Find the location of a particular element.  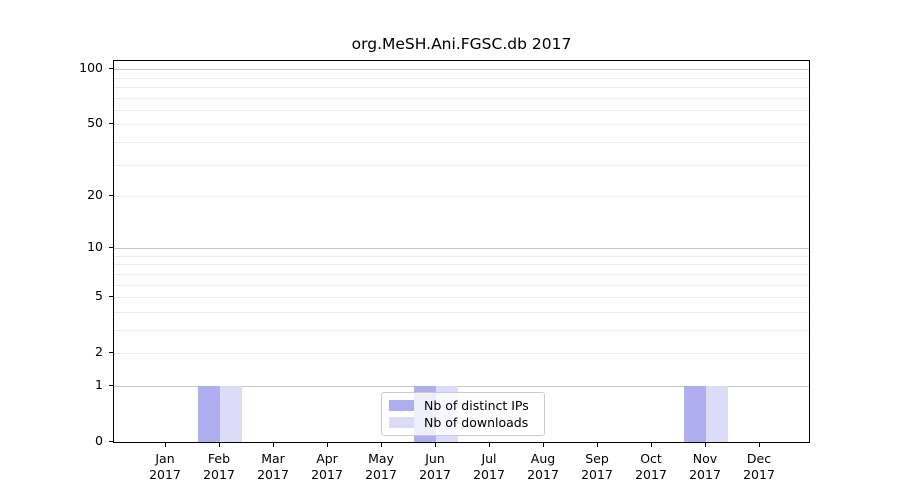

x-tick-label-10: Nov 2017 is located at coordinates (705, 466).